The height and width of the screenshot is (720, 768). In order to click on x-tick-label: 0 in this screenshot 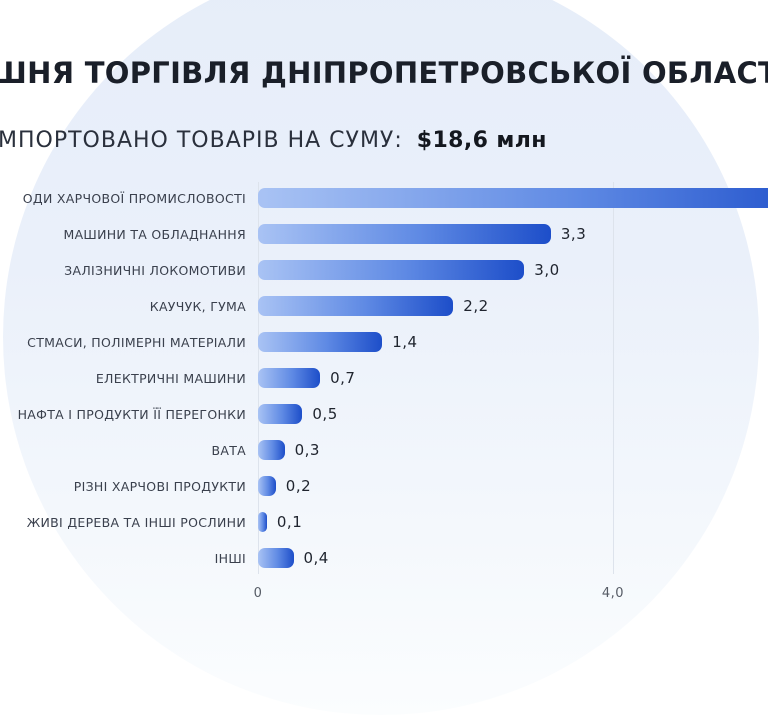, I will do `click(258, 593)`.